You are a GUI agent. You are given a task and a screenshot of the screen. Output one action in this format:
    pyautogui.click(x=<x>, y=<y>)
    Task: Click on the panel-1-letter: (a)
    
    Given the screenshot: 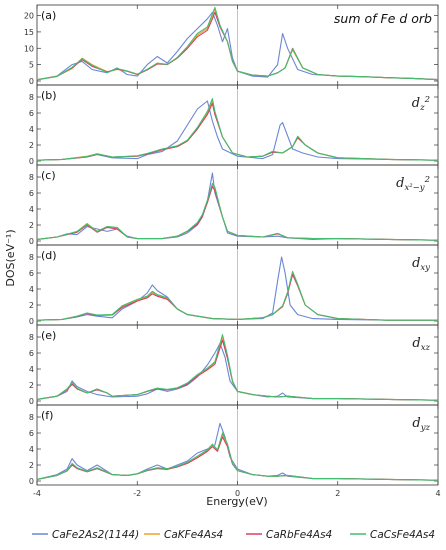 What is the action you would take?
    pyautogui.click(x=48, y=15)
    